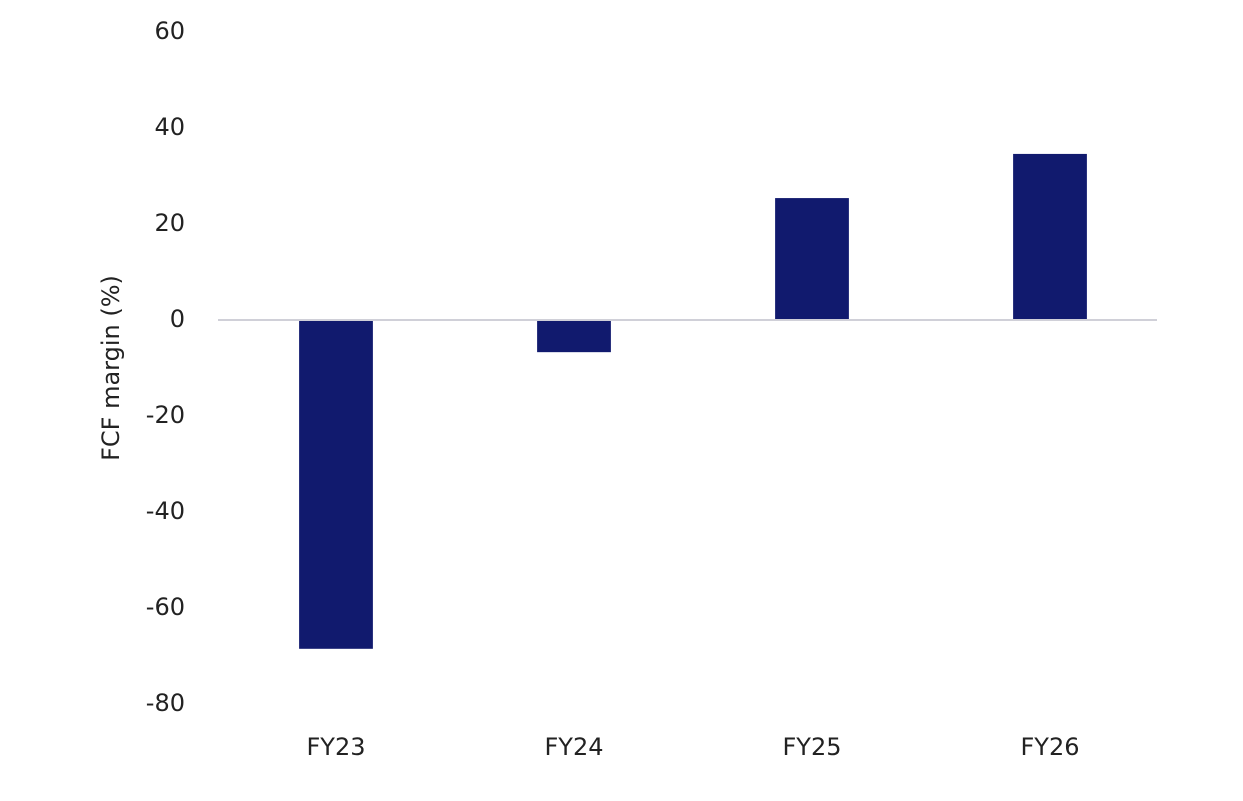 The width and height of the screenshot is (1243, 801). What do you see at coordinates (1049, 747) in the screenshot?
I see `x-tick-label: FY26` at bounding box center [1049, 747].